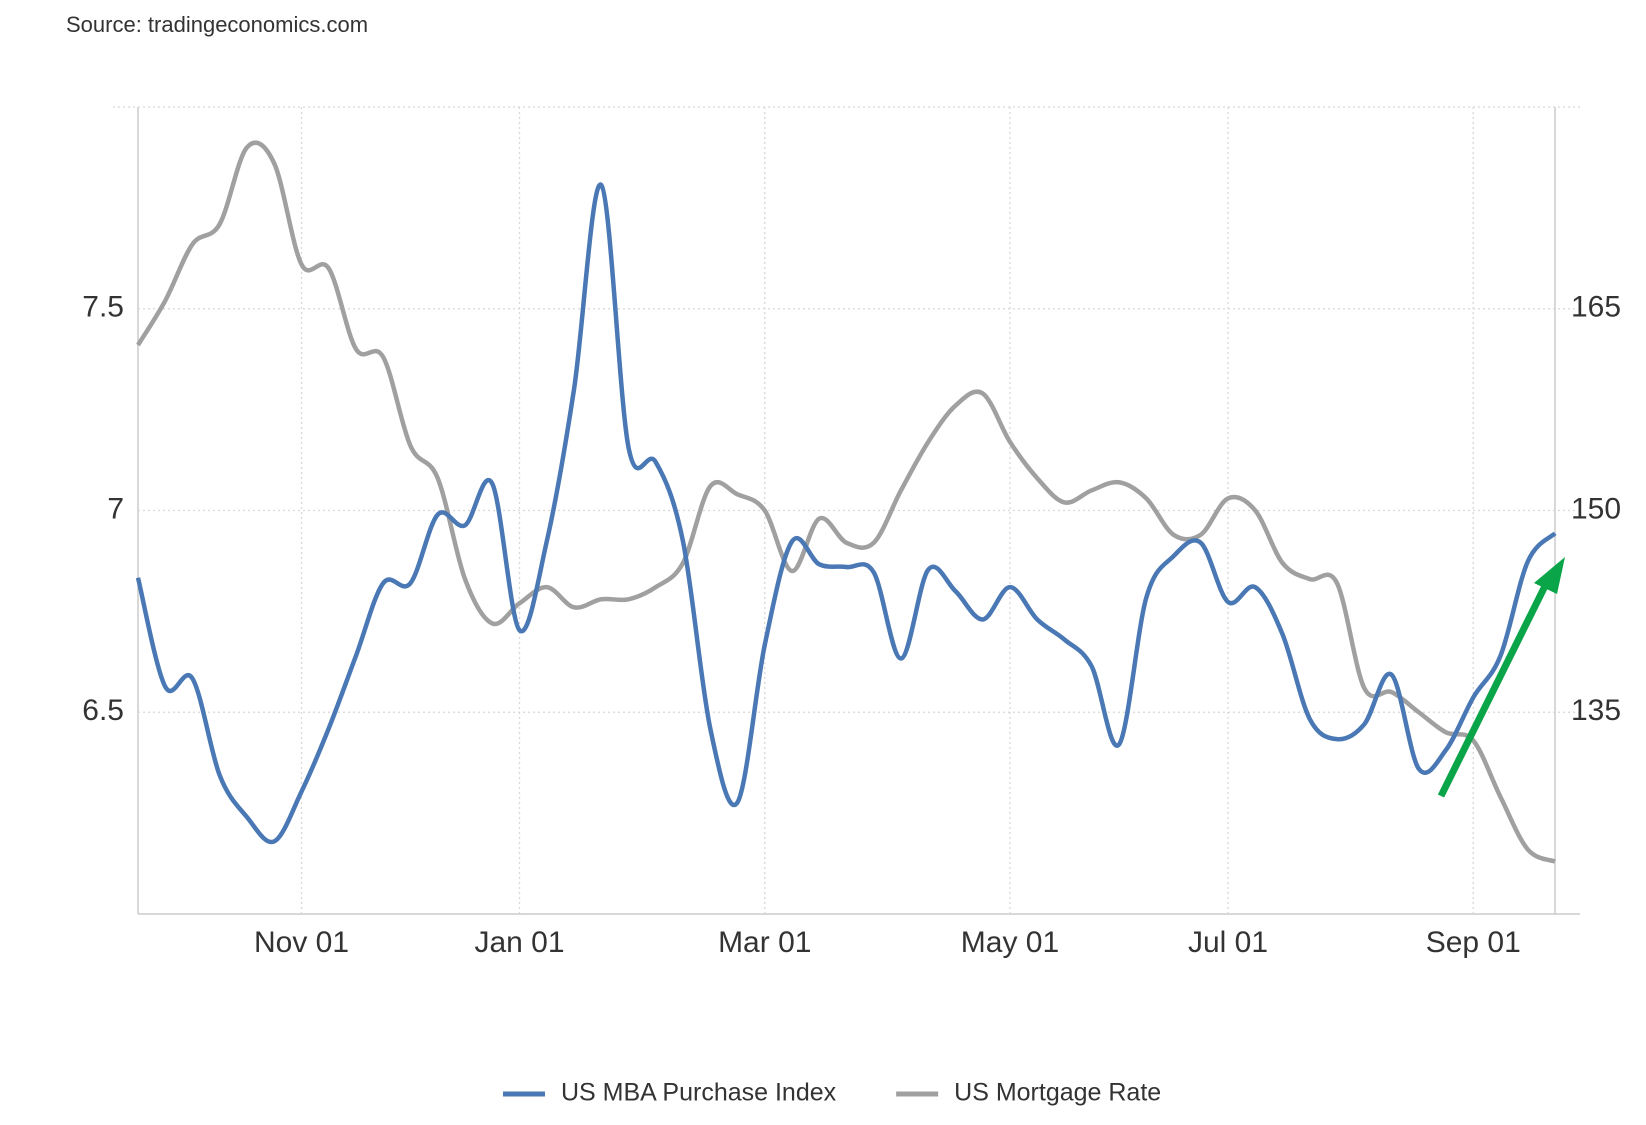  What do you see at coordinates (519, 942) in the screenshot?
I see `x-tick-label: Jan 01` at bounding box center [519, 942].